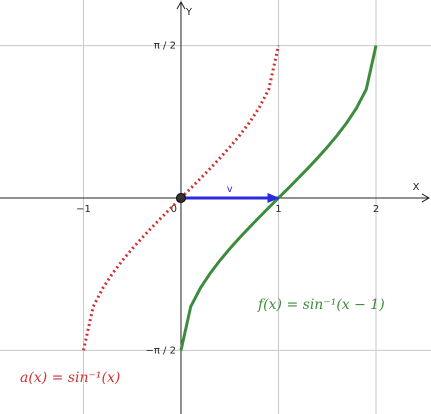  Describe the element at coordinates (278, 209) in the screenshot. I see `x-tick-label: 1` at that location.